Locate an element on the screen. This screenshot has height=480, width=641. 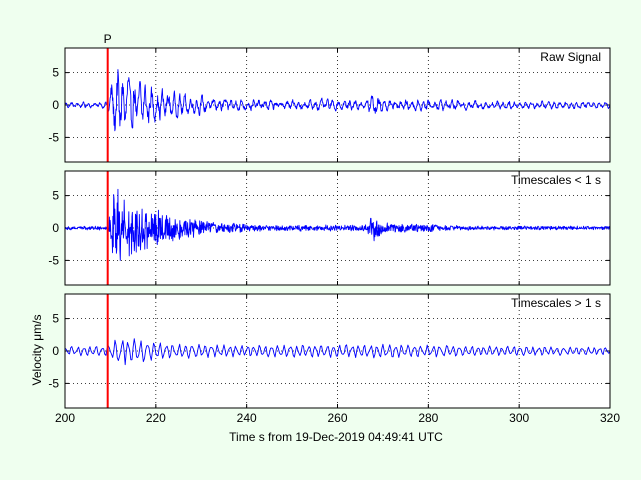
x-tick-label: 240 is located at coordinates (247, 418).